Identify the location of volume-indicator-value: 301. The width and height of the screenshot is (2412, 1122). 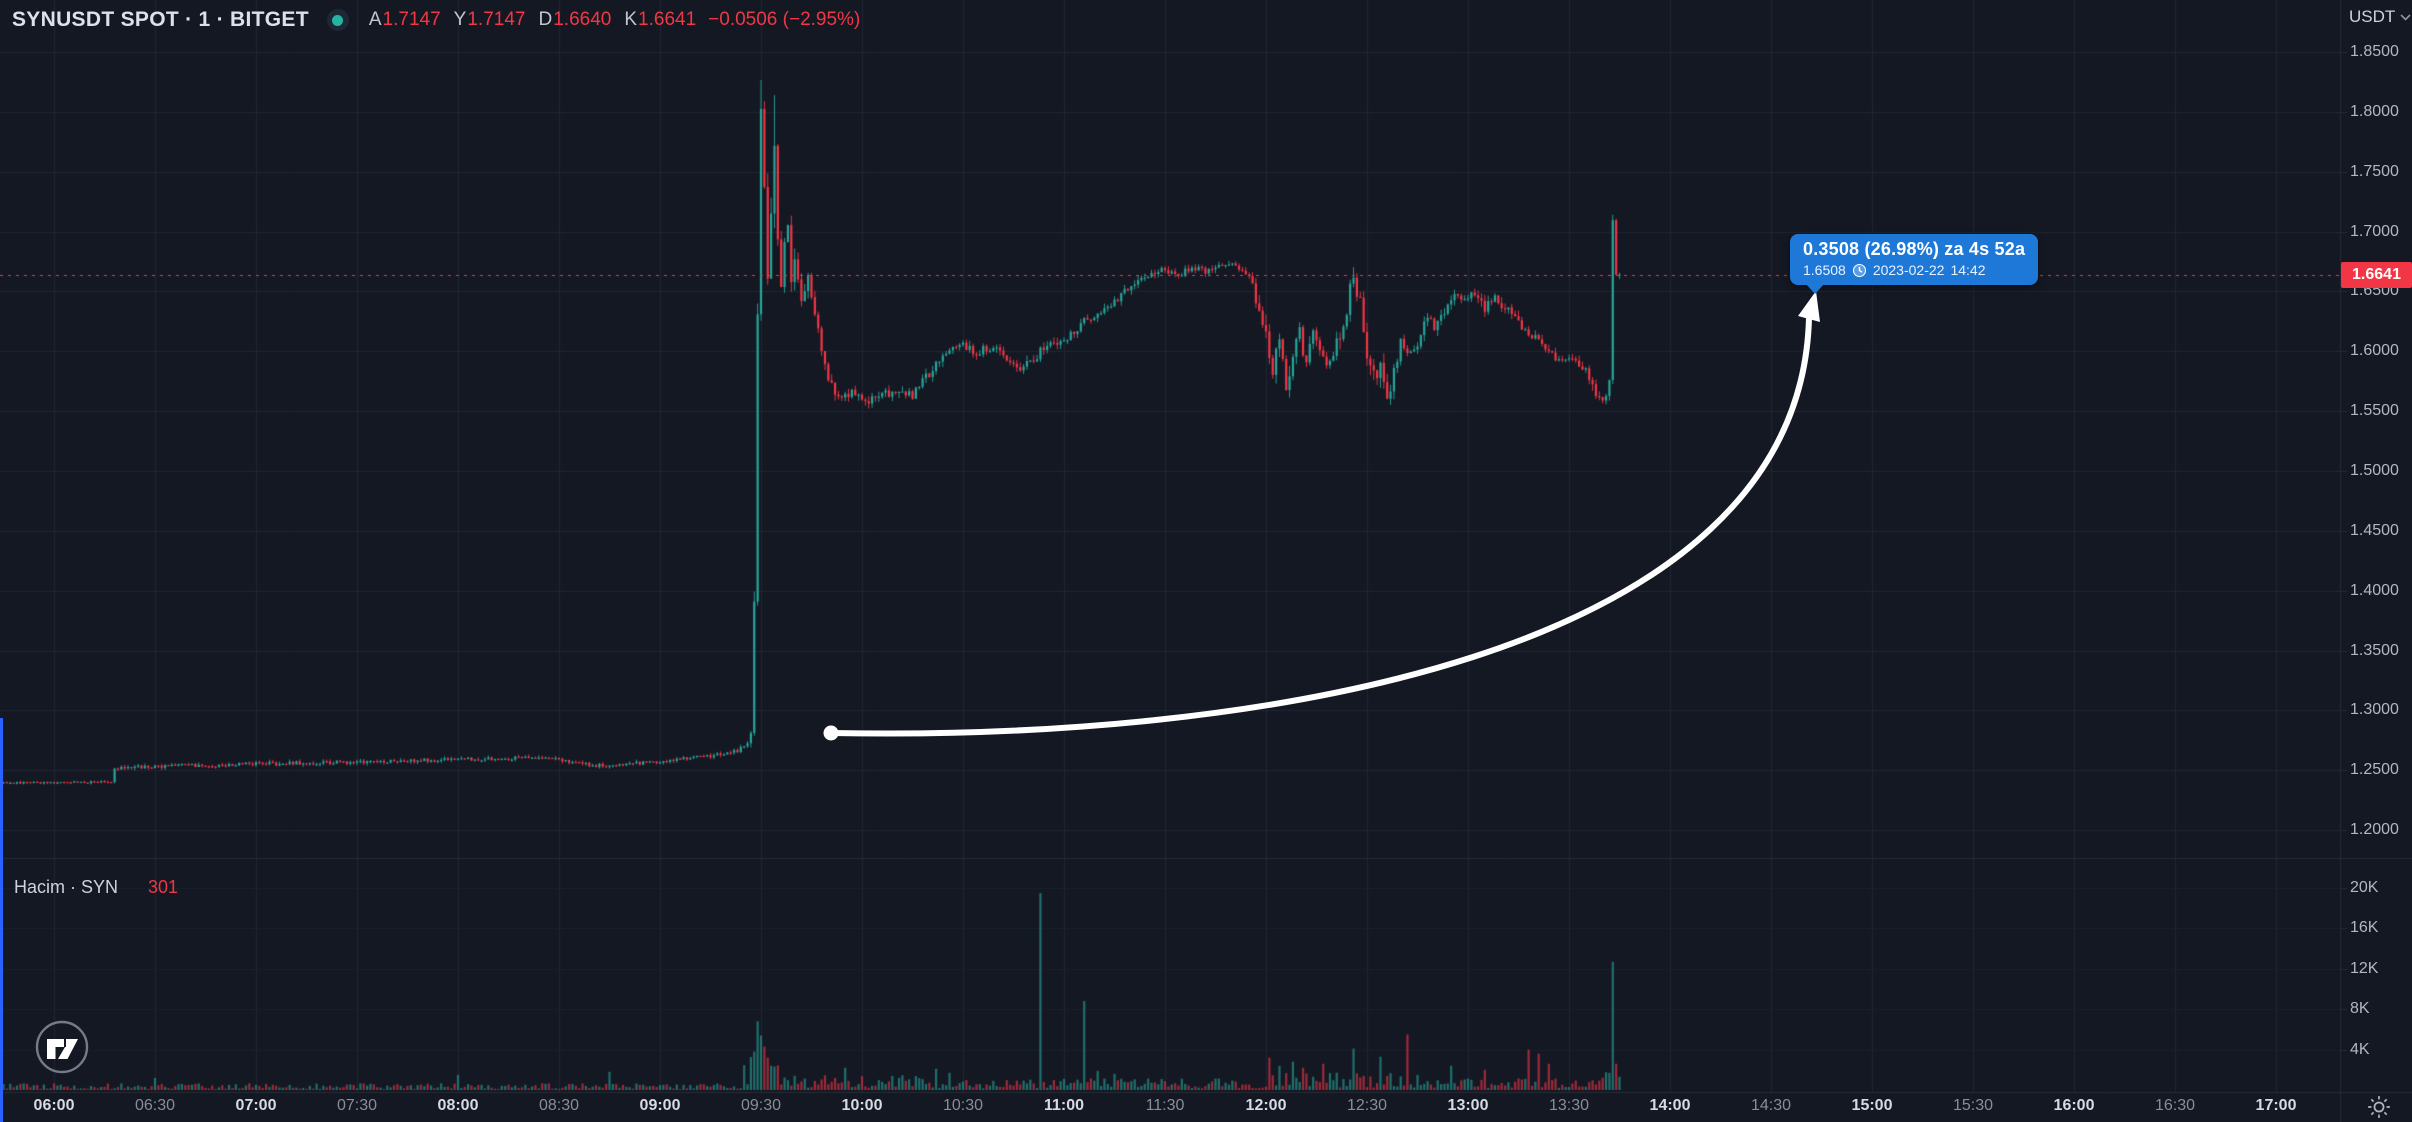
(163, 887).